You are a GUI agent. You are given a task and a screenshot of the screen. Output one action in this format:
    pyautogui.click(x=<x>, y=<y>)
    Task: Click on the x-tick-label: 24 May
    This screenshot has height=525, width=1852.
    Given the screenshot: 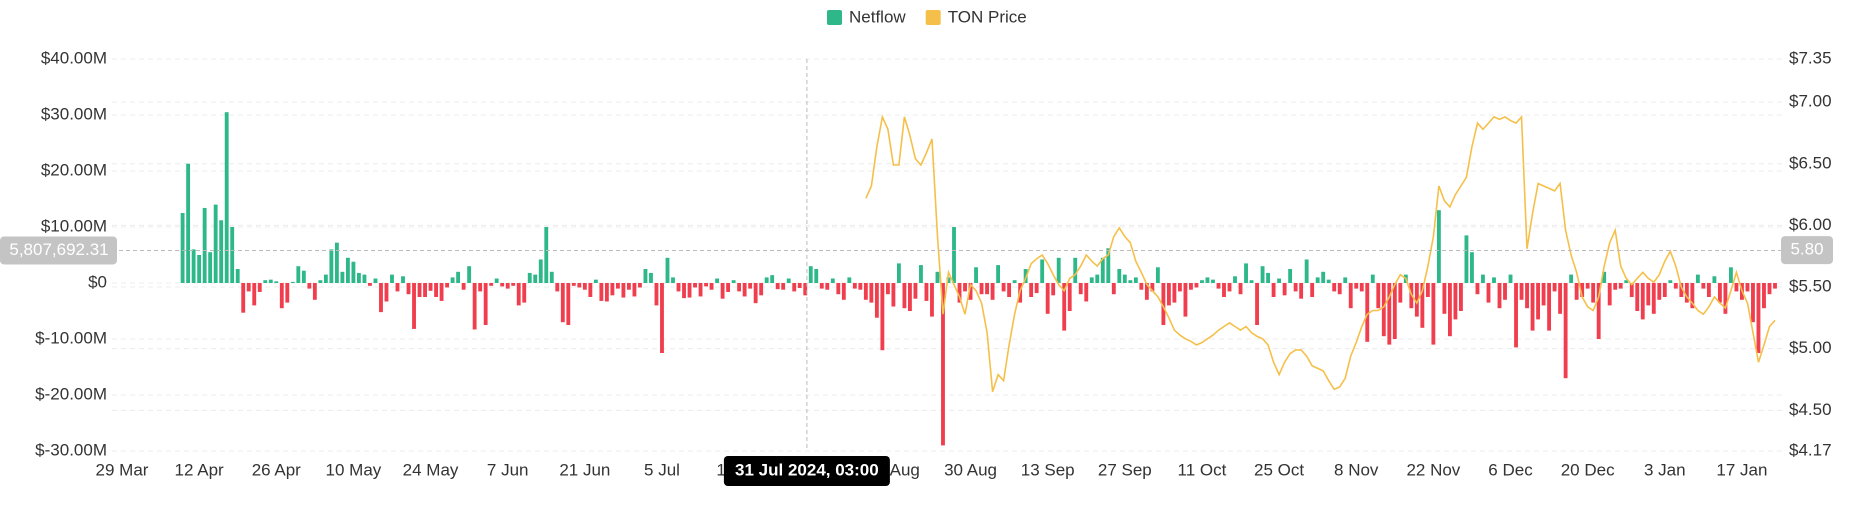 What is the action you would take?
    pyautogui.click(x=431, y=469)
    